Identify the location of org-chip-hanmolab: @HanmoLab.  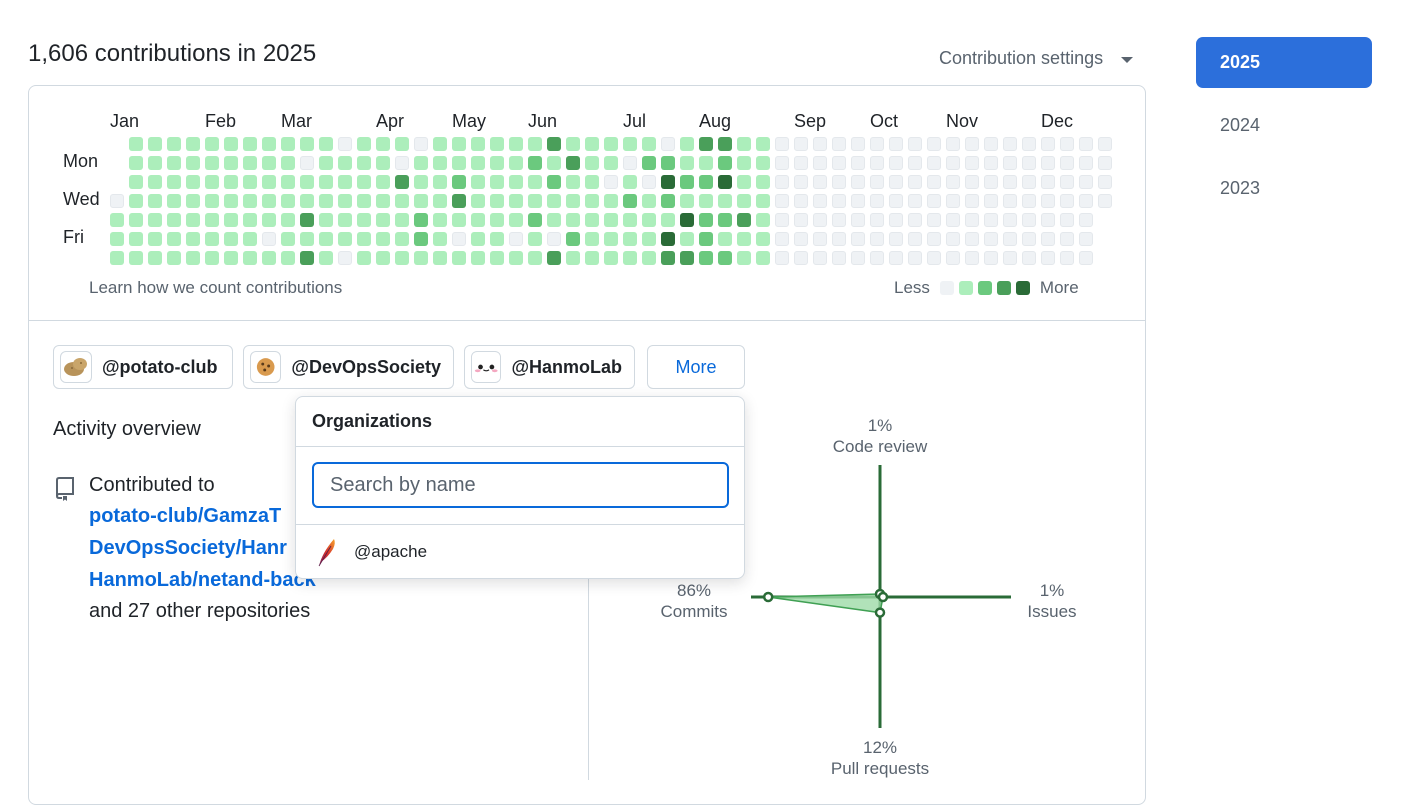
(549, 367).